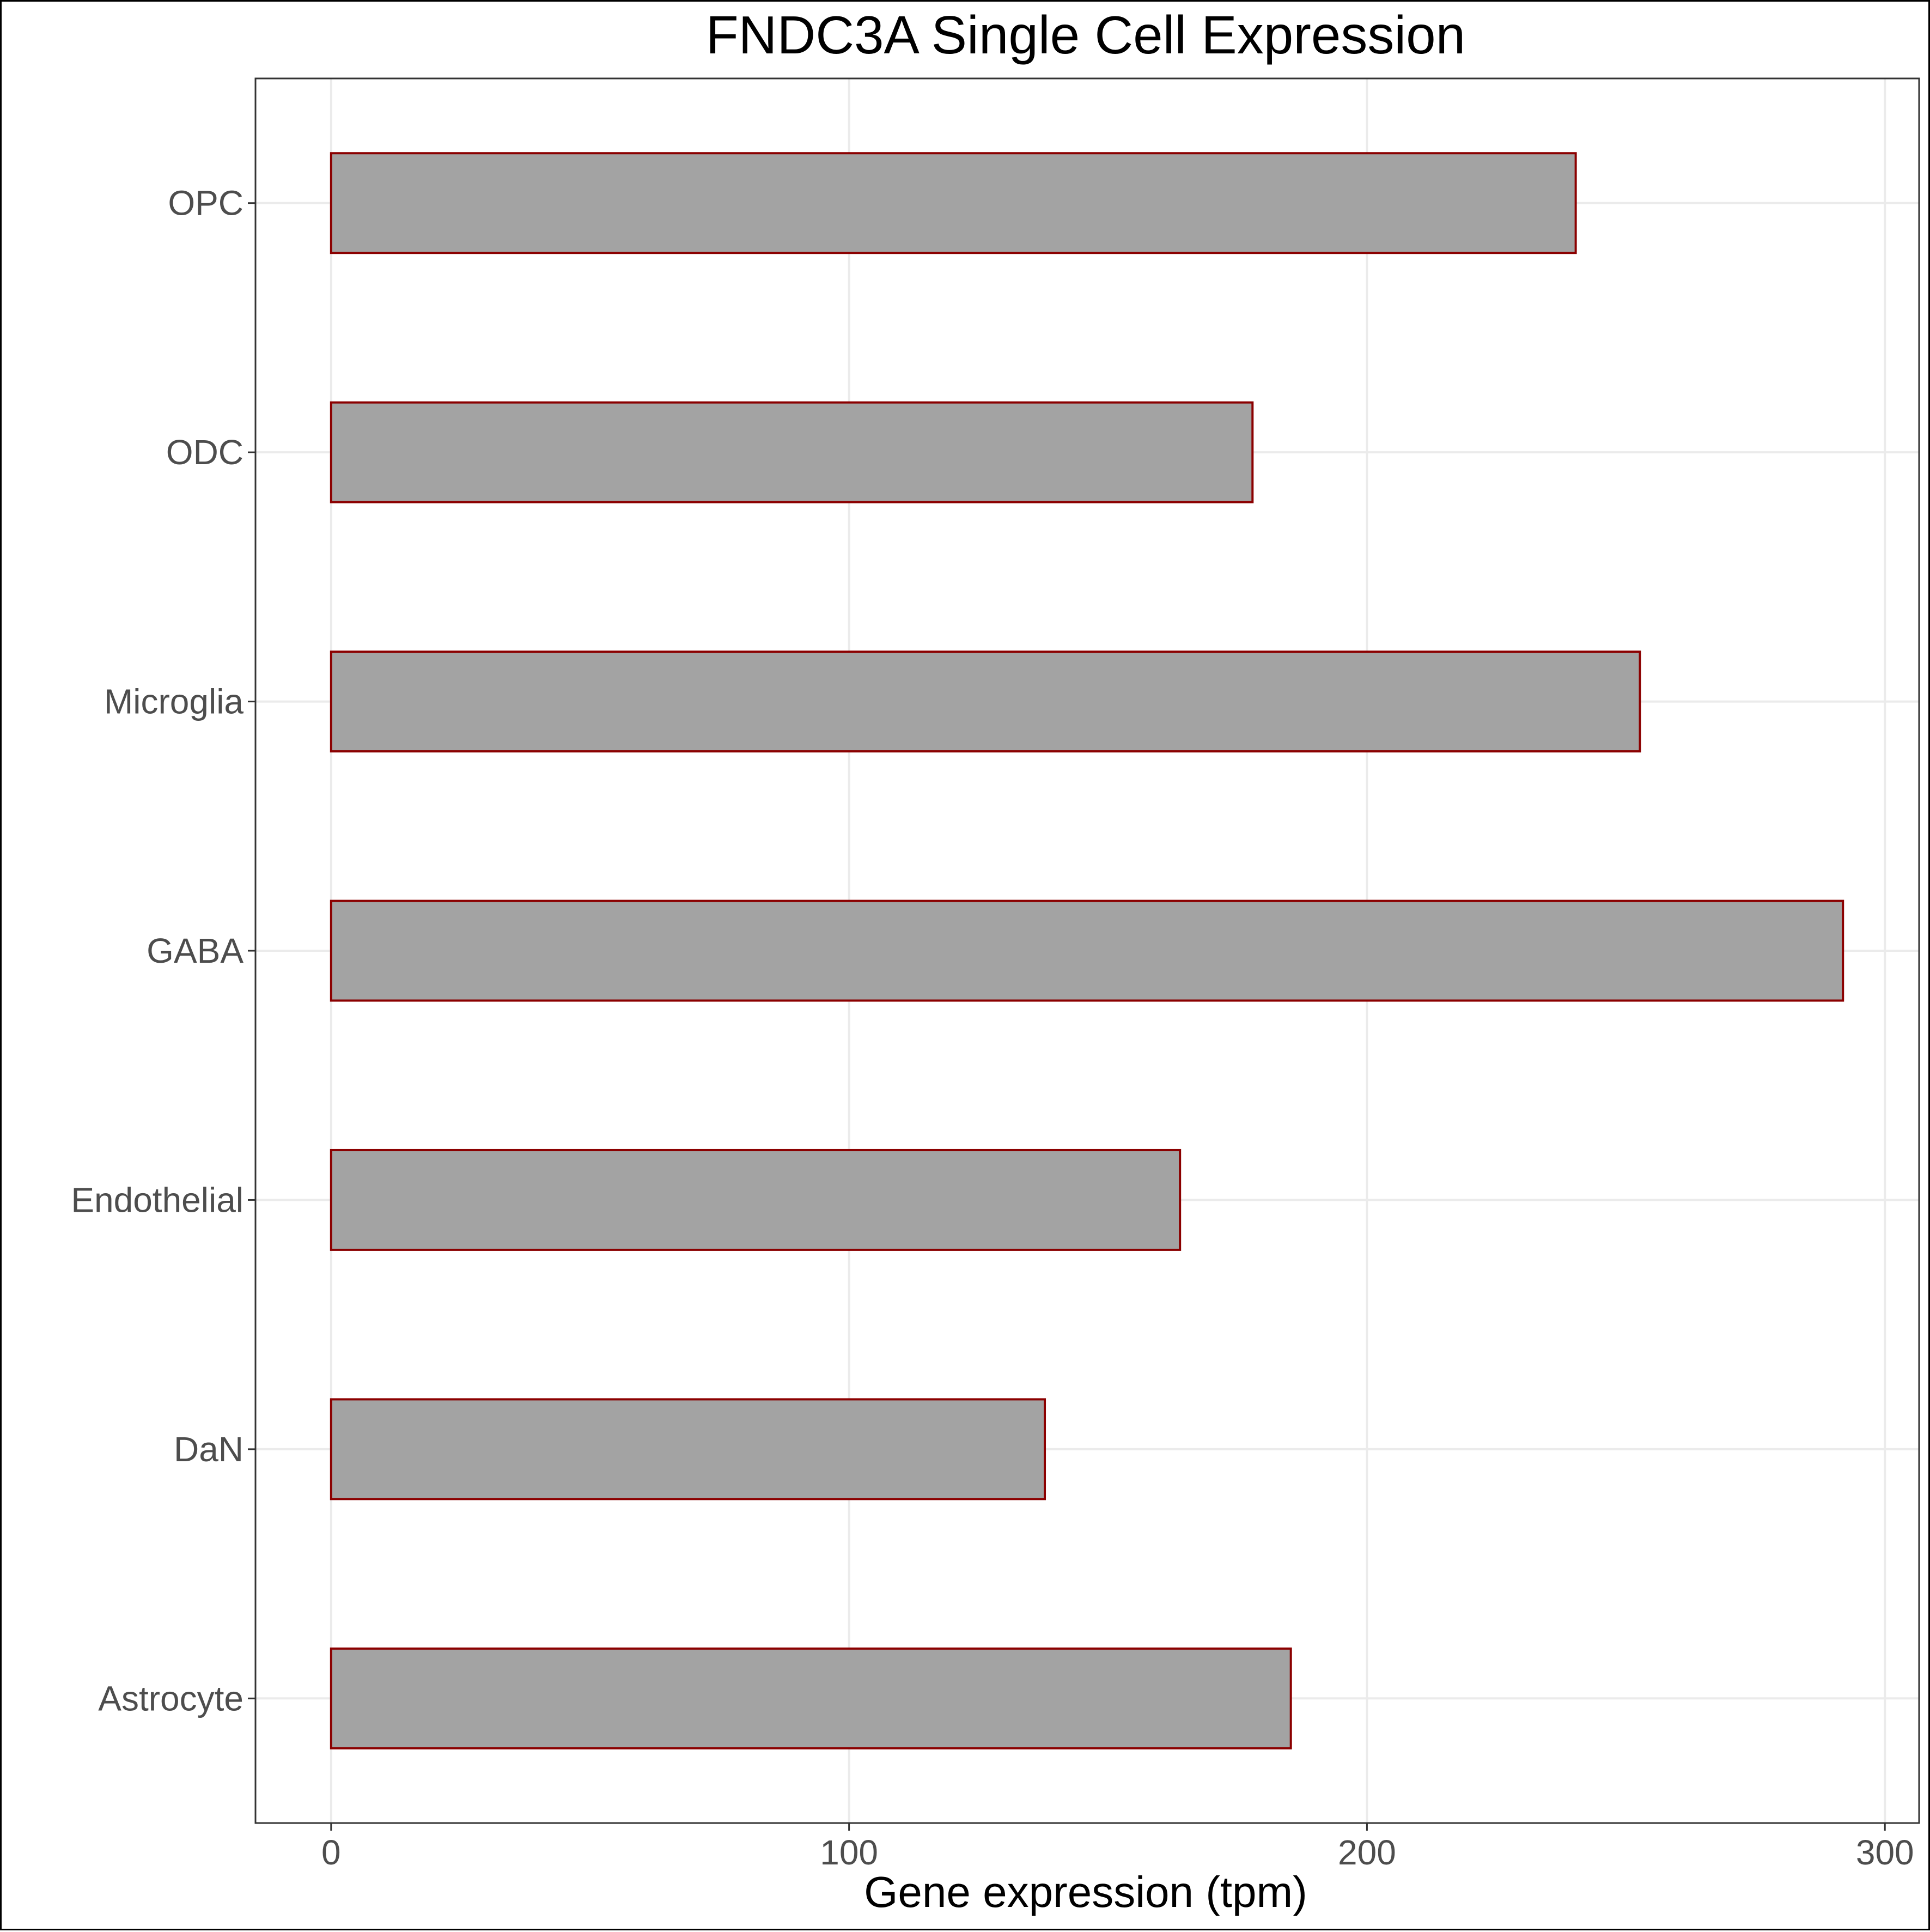  I want to click on y-tick-label: Microglia, so click(174, 701).